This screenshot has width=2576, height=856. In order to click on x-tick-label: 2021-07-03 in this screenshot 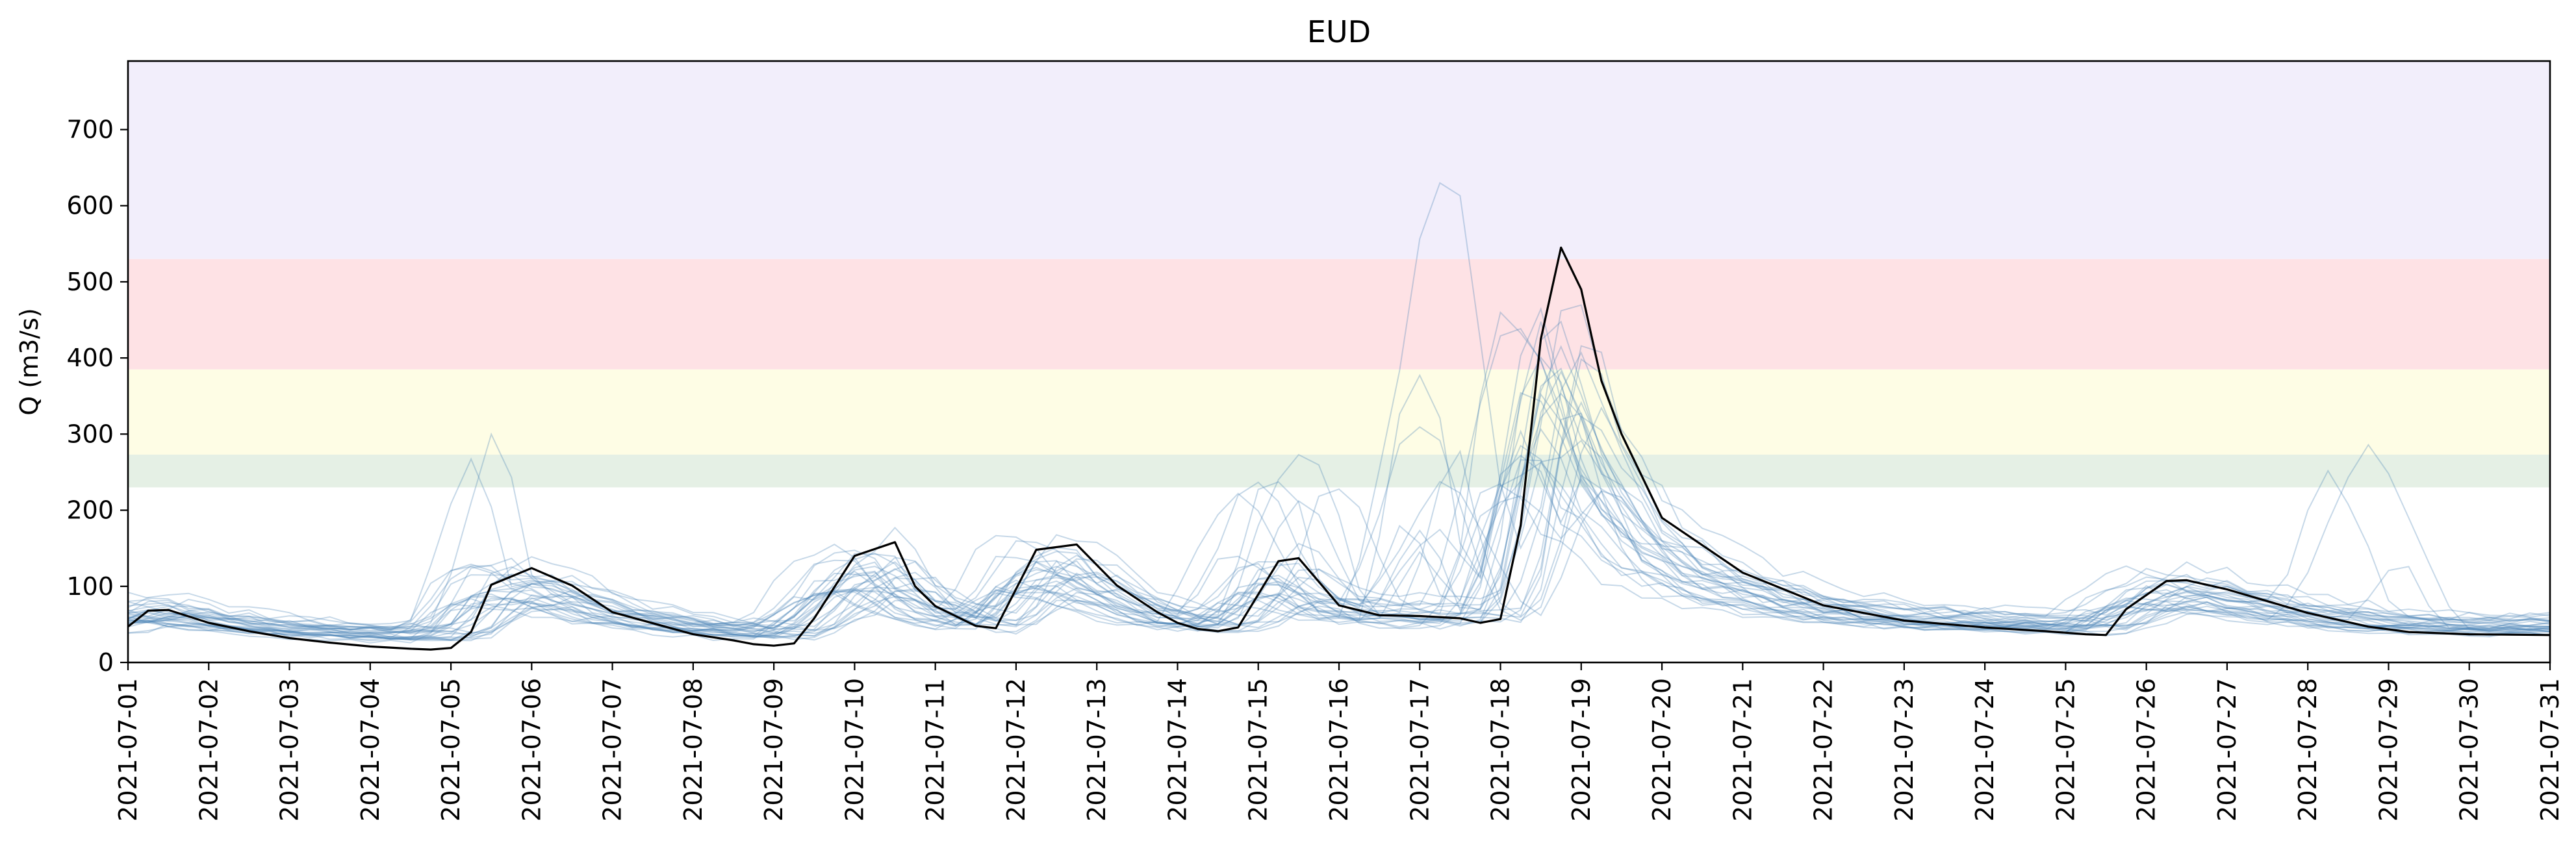, I will do `click(289, 750)`.